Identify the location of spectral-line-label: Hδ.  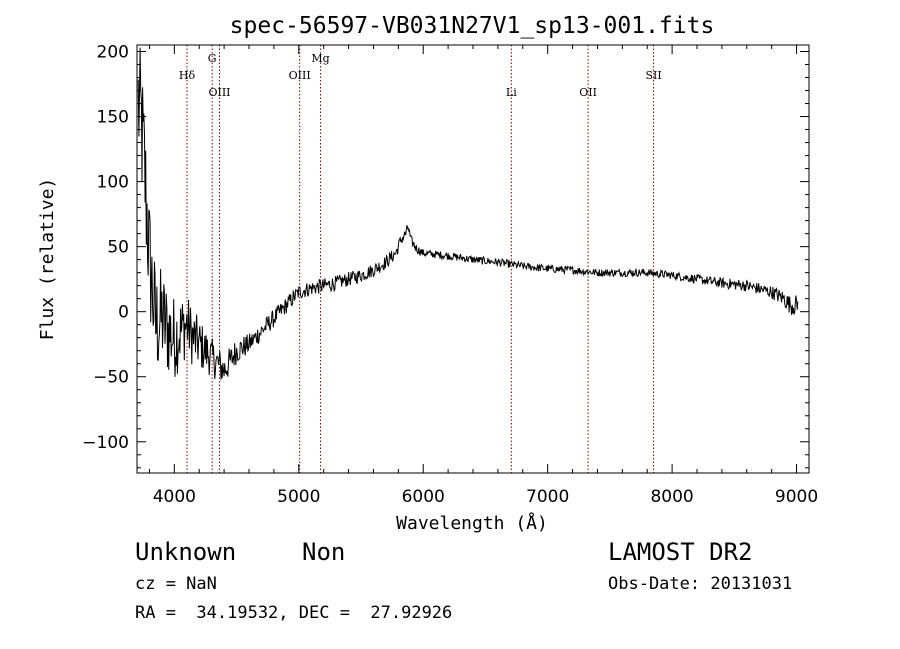
(187, 75).